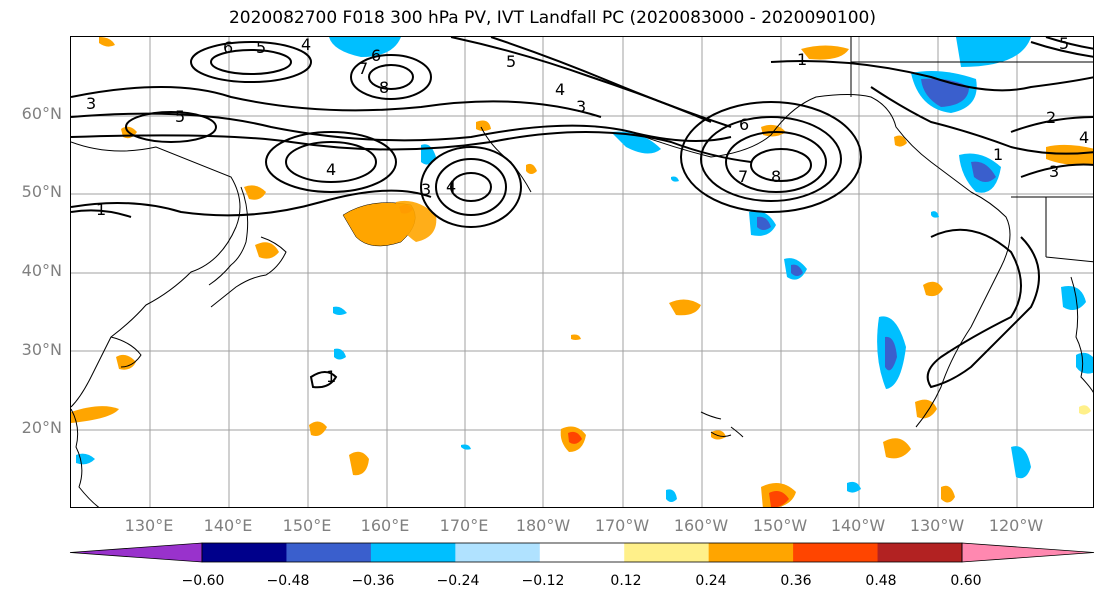 This screenshot has height=601, width=1105. I want to click on colorbar-frame, so click(582, 552).